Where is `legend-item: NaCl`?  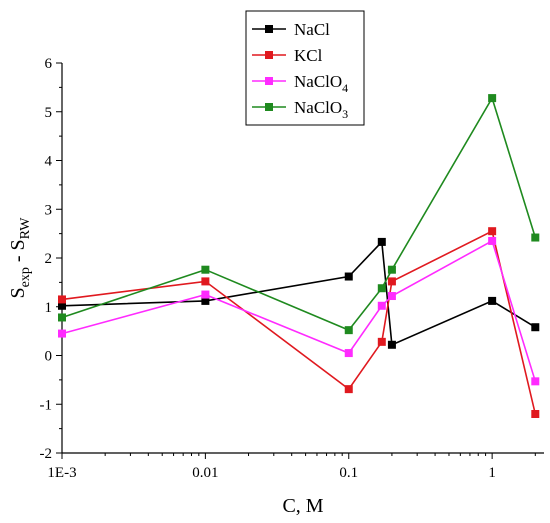 legend-item: NaCl is located at coordinates (291, 29).